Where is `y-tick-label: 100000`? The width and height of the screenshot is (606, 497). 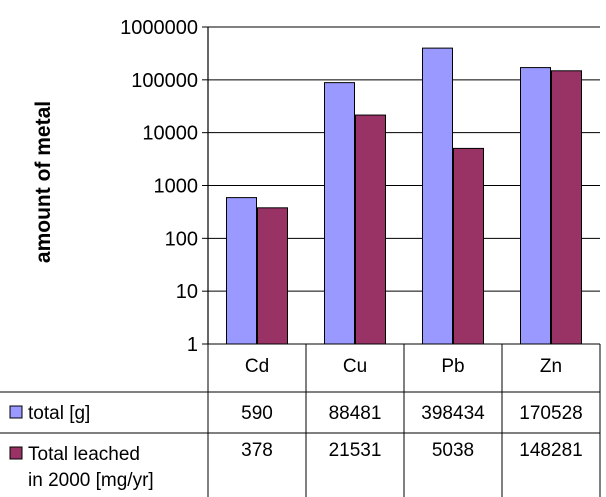
y-tick-label: 100000 is located at coordinates (164, 81).